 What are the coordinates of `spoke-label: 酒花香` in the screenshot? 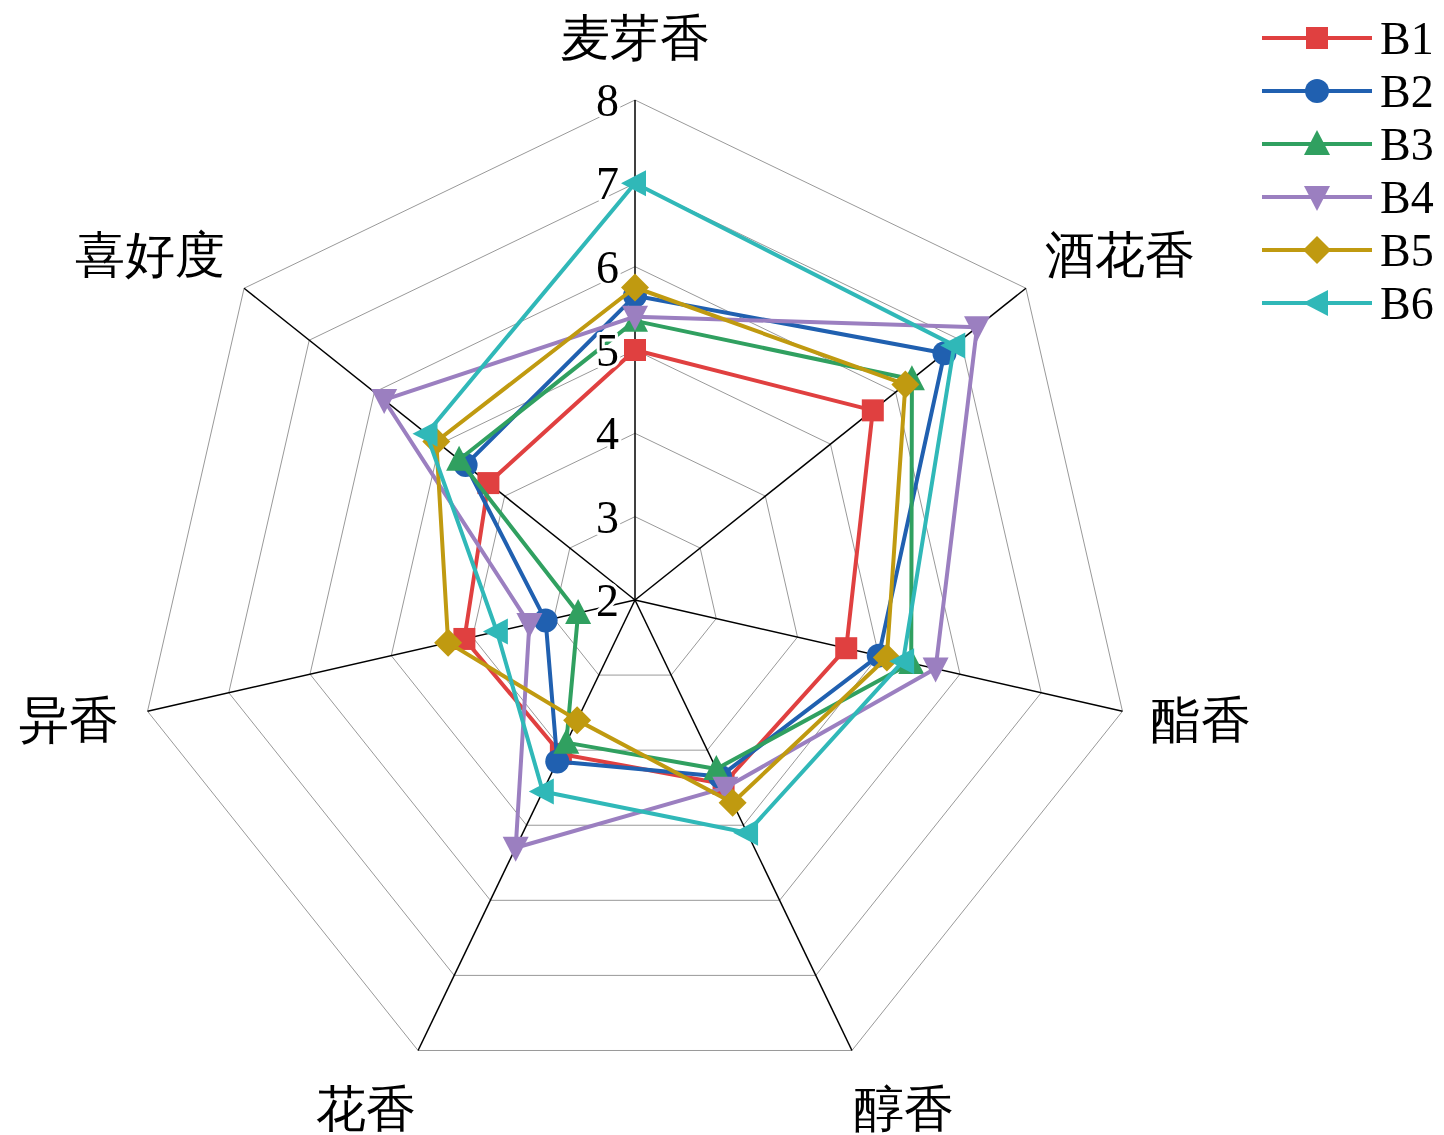 It's located at (1120, 255).